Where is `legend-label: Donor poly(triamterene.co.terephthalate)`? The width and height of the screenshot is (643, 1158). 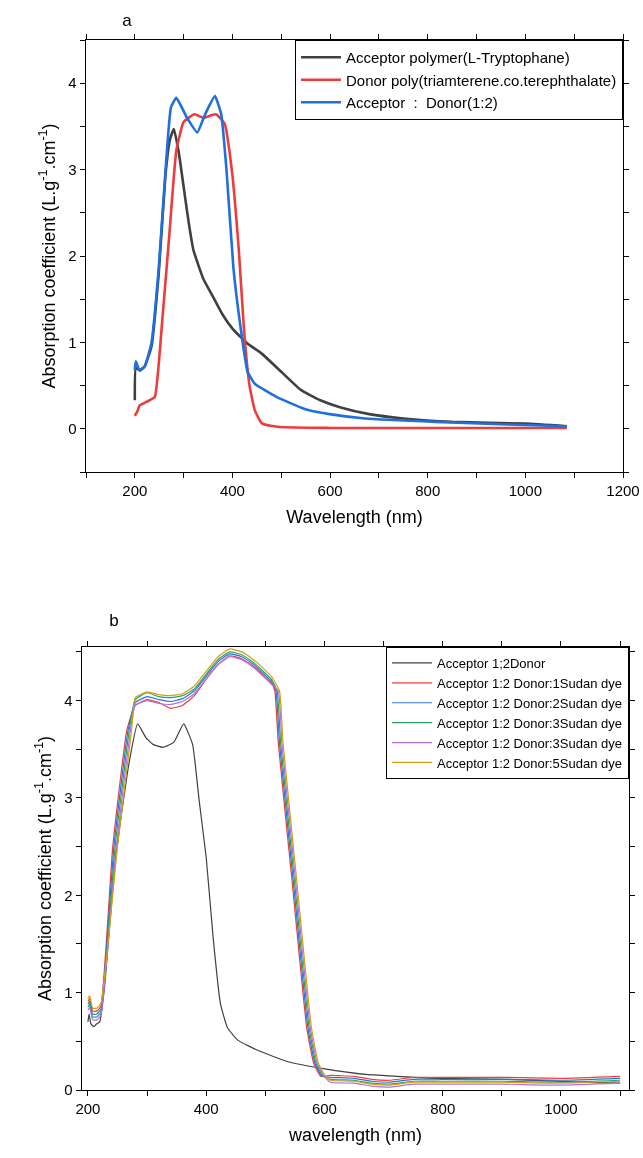 legend-label: Donor poly(triamterene.co.terephthalate) is located at coordinates (481, 80).